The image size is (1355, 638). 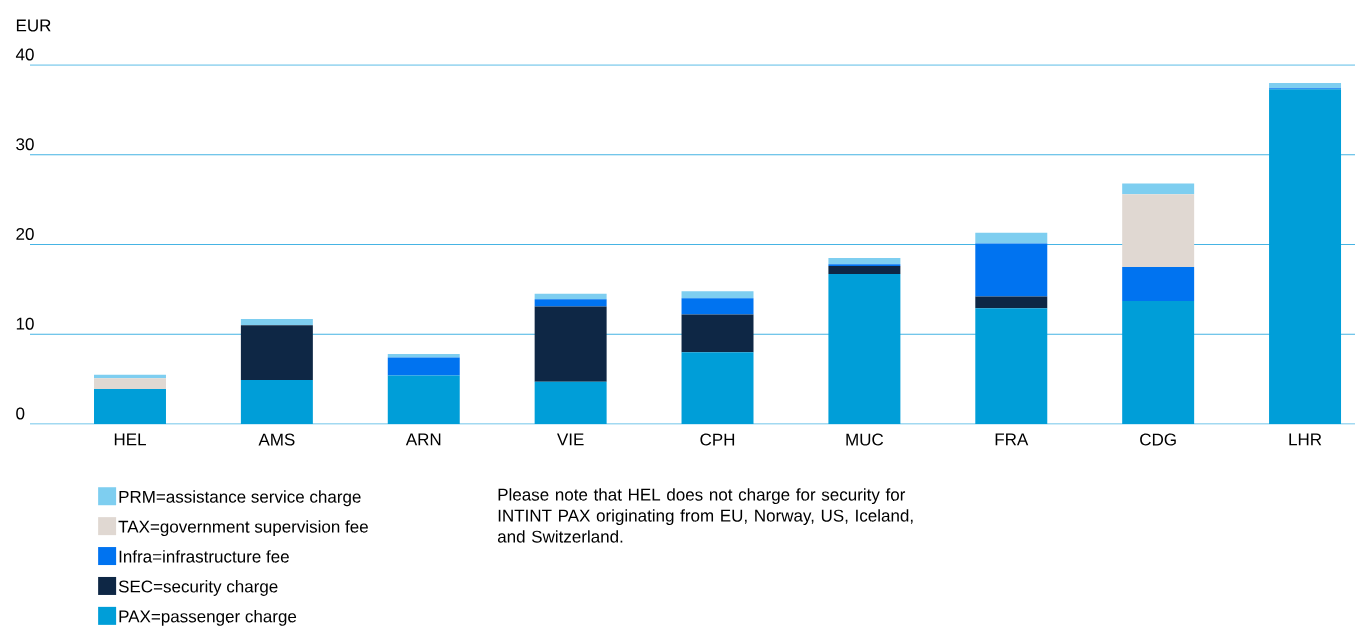 What do you see at coordinates (717, 439) in the screenshot?
I see `x-tick-label: CPH` at bounding box center [717, 439].